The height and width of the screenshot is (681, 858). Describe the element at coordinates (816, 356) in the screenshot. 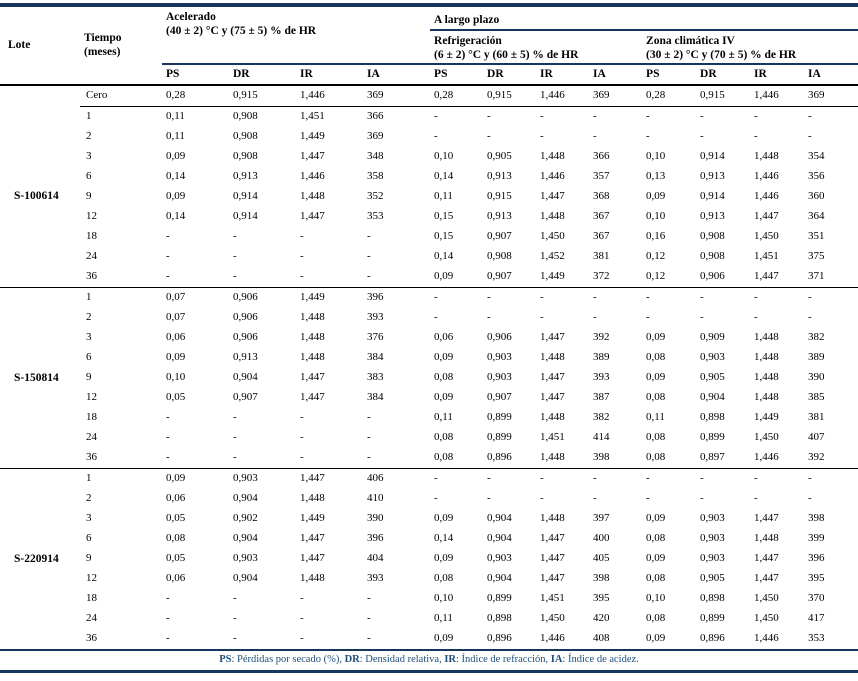

I see `value-cell: 389` at that location.